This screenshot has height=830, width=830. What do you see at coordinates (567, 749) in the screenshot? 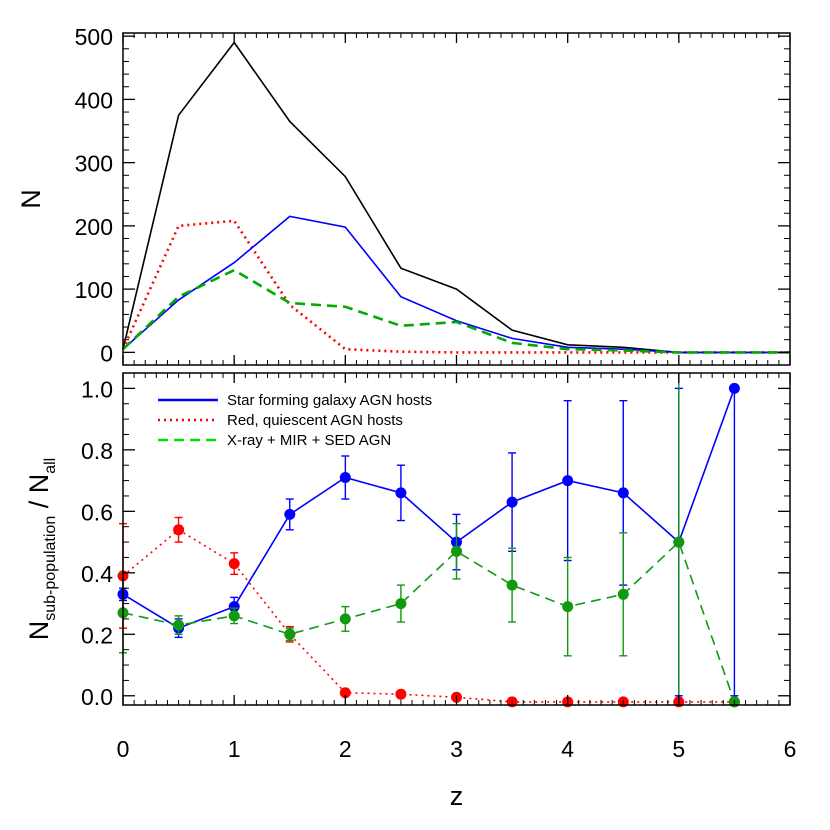
I see `x-tick-label: 4` at bounding box center [567, 749].